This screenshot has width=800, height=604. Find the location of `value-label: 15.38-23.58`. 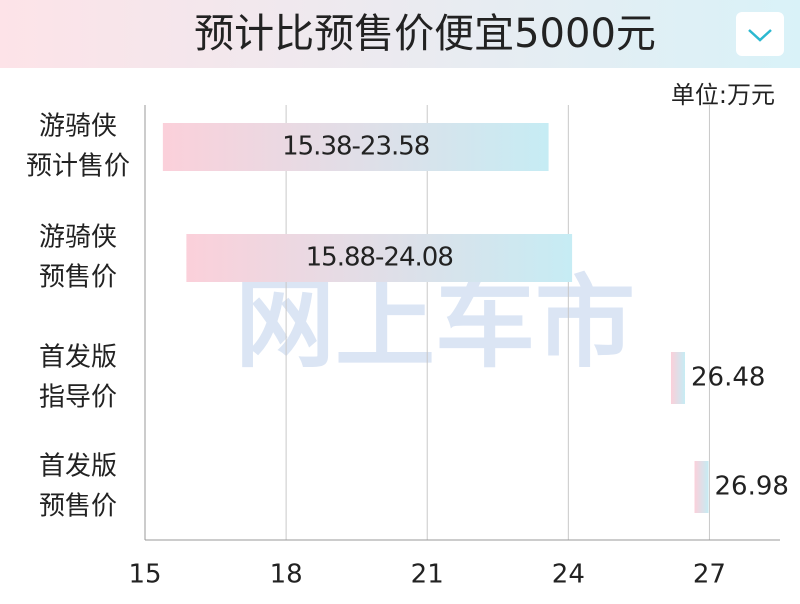

value-label: 15.38-23.58 is located at coordinates (355, 147).